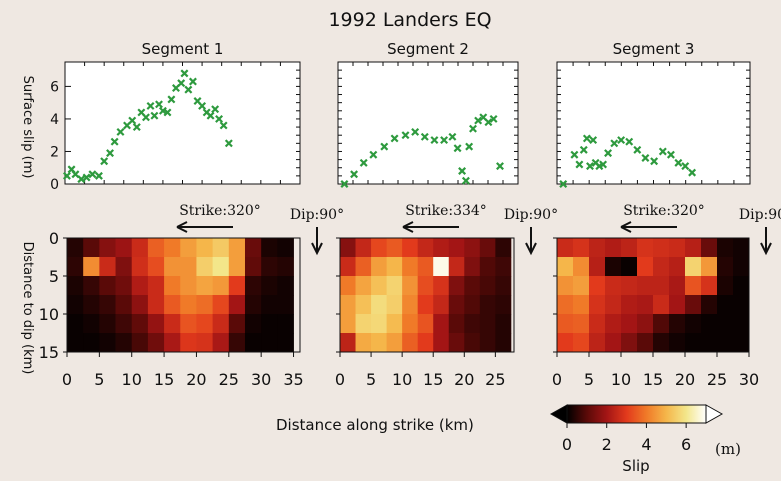 This screenshot has height=481, width=781. What do you see at coordinates (653, 114) in the screenshot?
I see `surface-slip-panel-3: Segment 3` at bounding box center [653, 114].